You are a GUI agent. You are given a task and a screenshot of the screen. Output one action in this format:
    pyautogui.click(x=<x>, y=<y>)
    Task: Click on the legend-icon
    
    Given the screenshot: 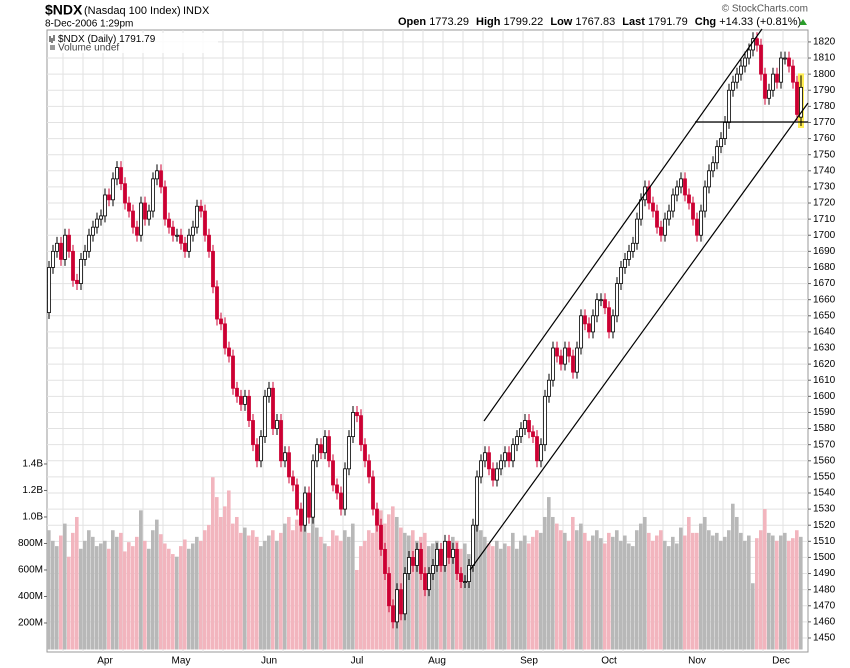 What is the action you would take?
    pyautogui.click(x=52, y=47)
    